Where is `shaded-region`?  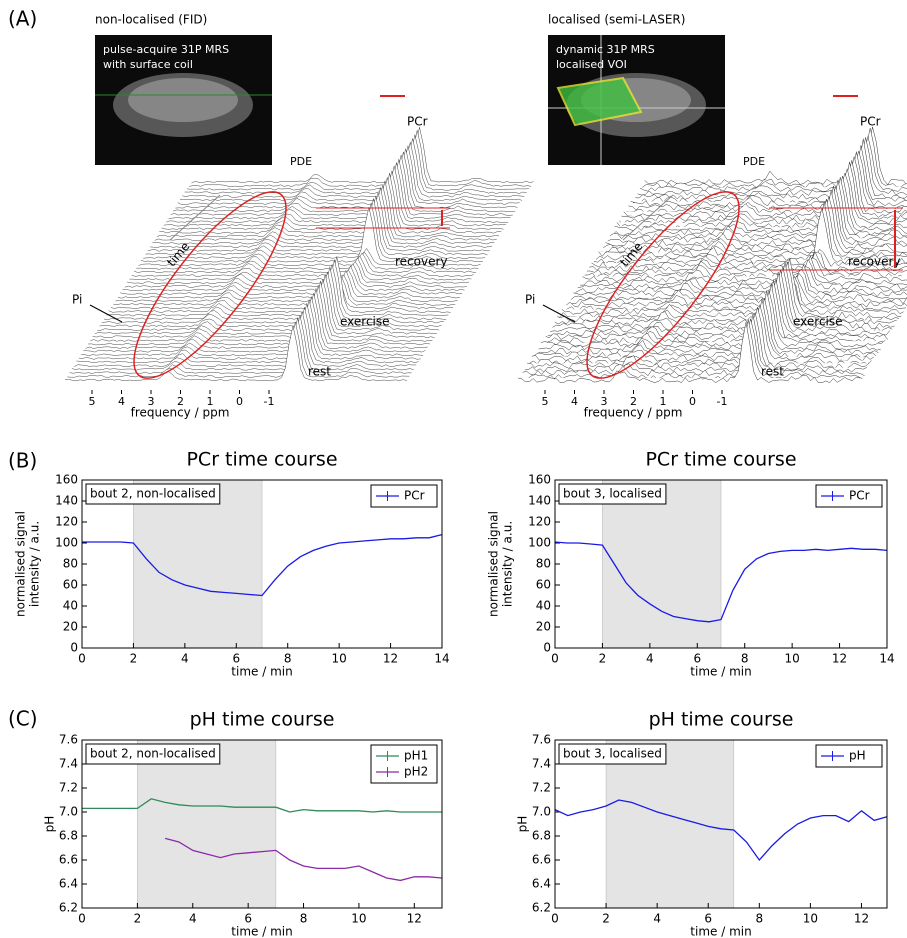 shaded-region is located at coordinates (207, 824).